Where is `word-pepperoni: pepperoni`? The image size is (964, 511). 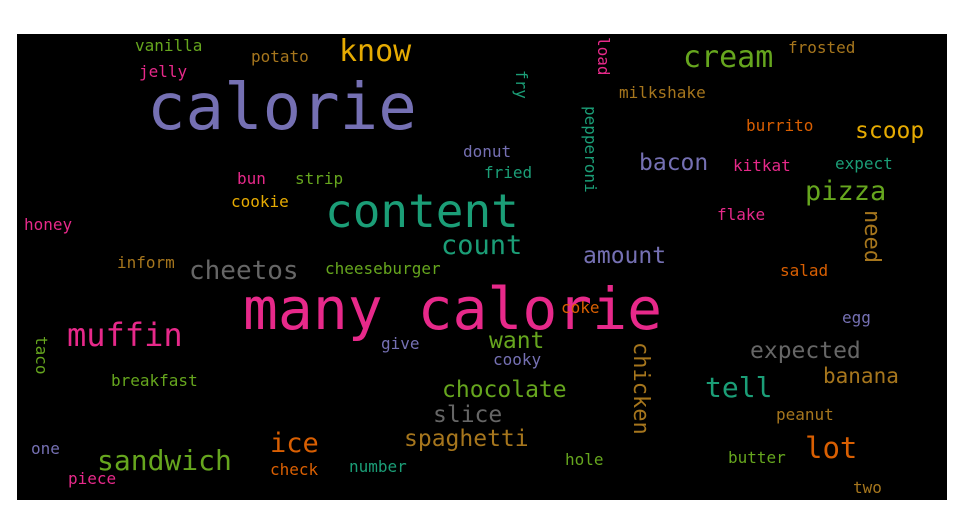 word-pepperoni: pepperoni is located at coordinates (590, 149).